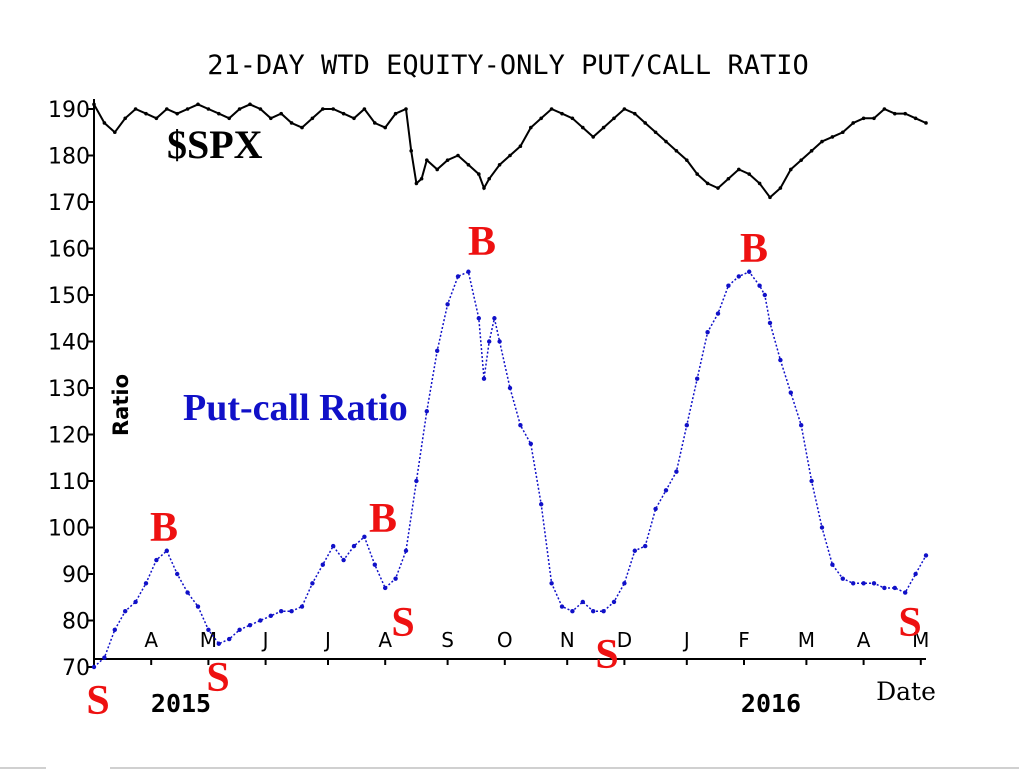  Describe the element at coordinates (121, 405) in the screenshot. I see `y-axis-label: Ratio` at that location.